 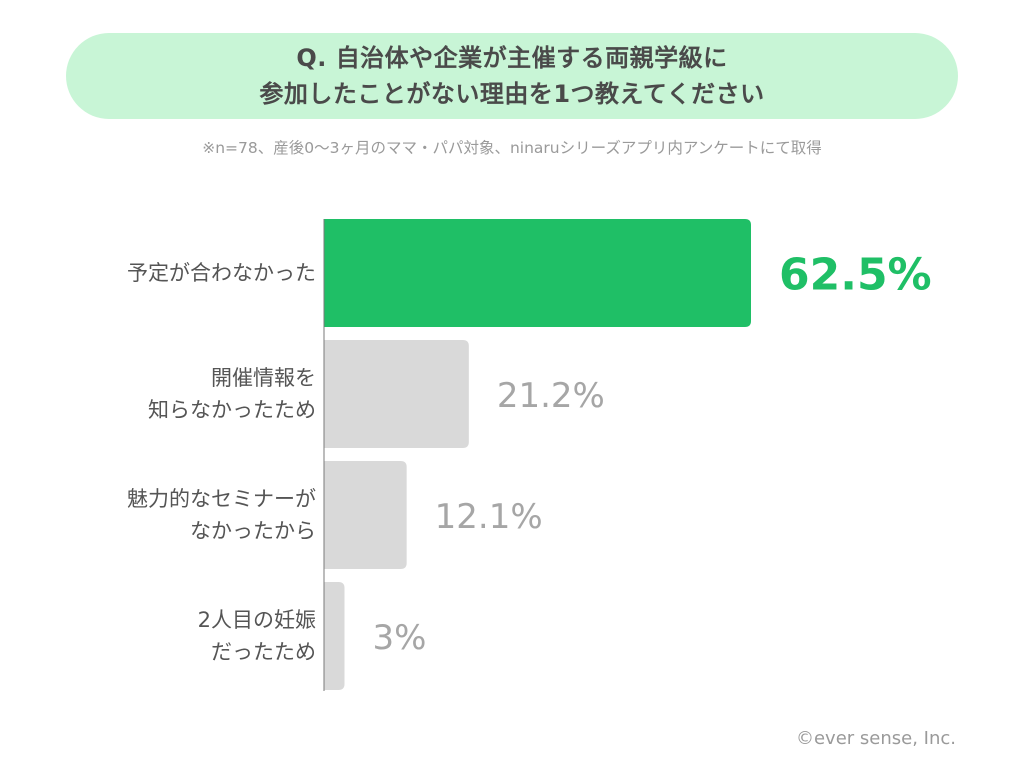 What do you see at coordinates (263, 378) in the screenshot?
I see `category-label-2-line-1: 開催情報を` at bounding box center [263, 378].